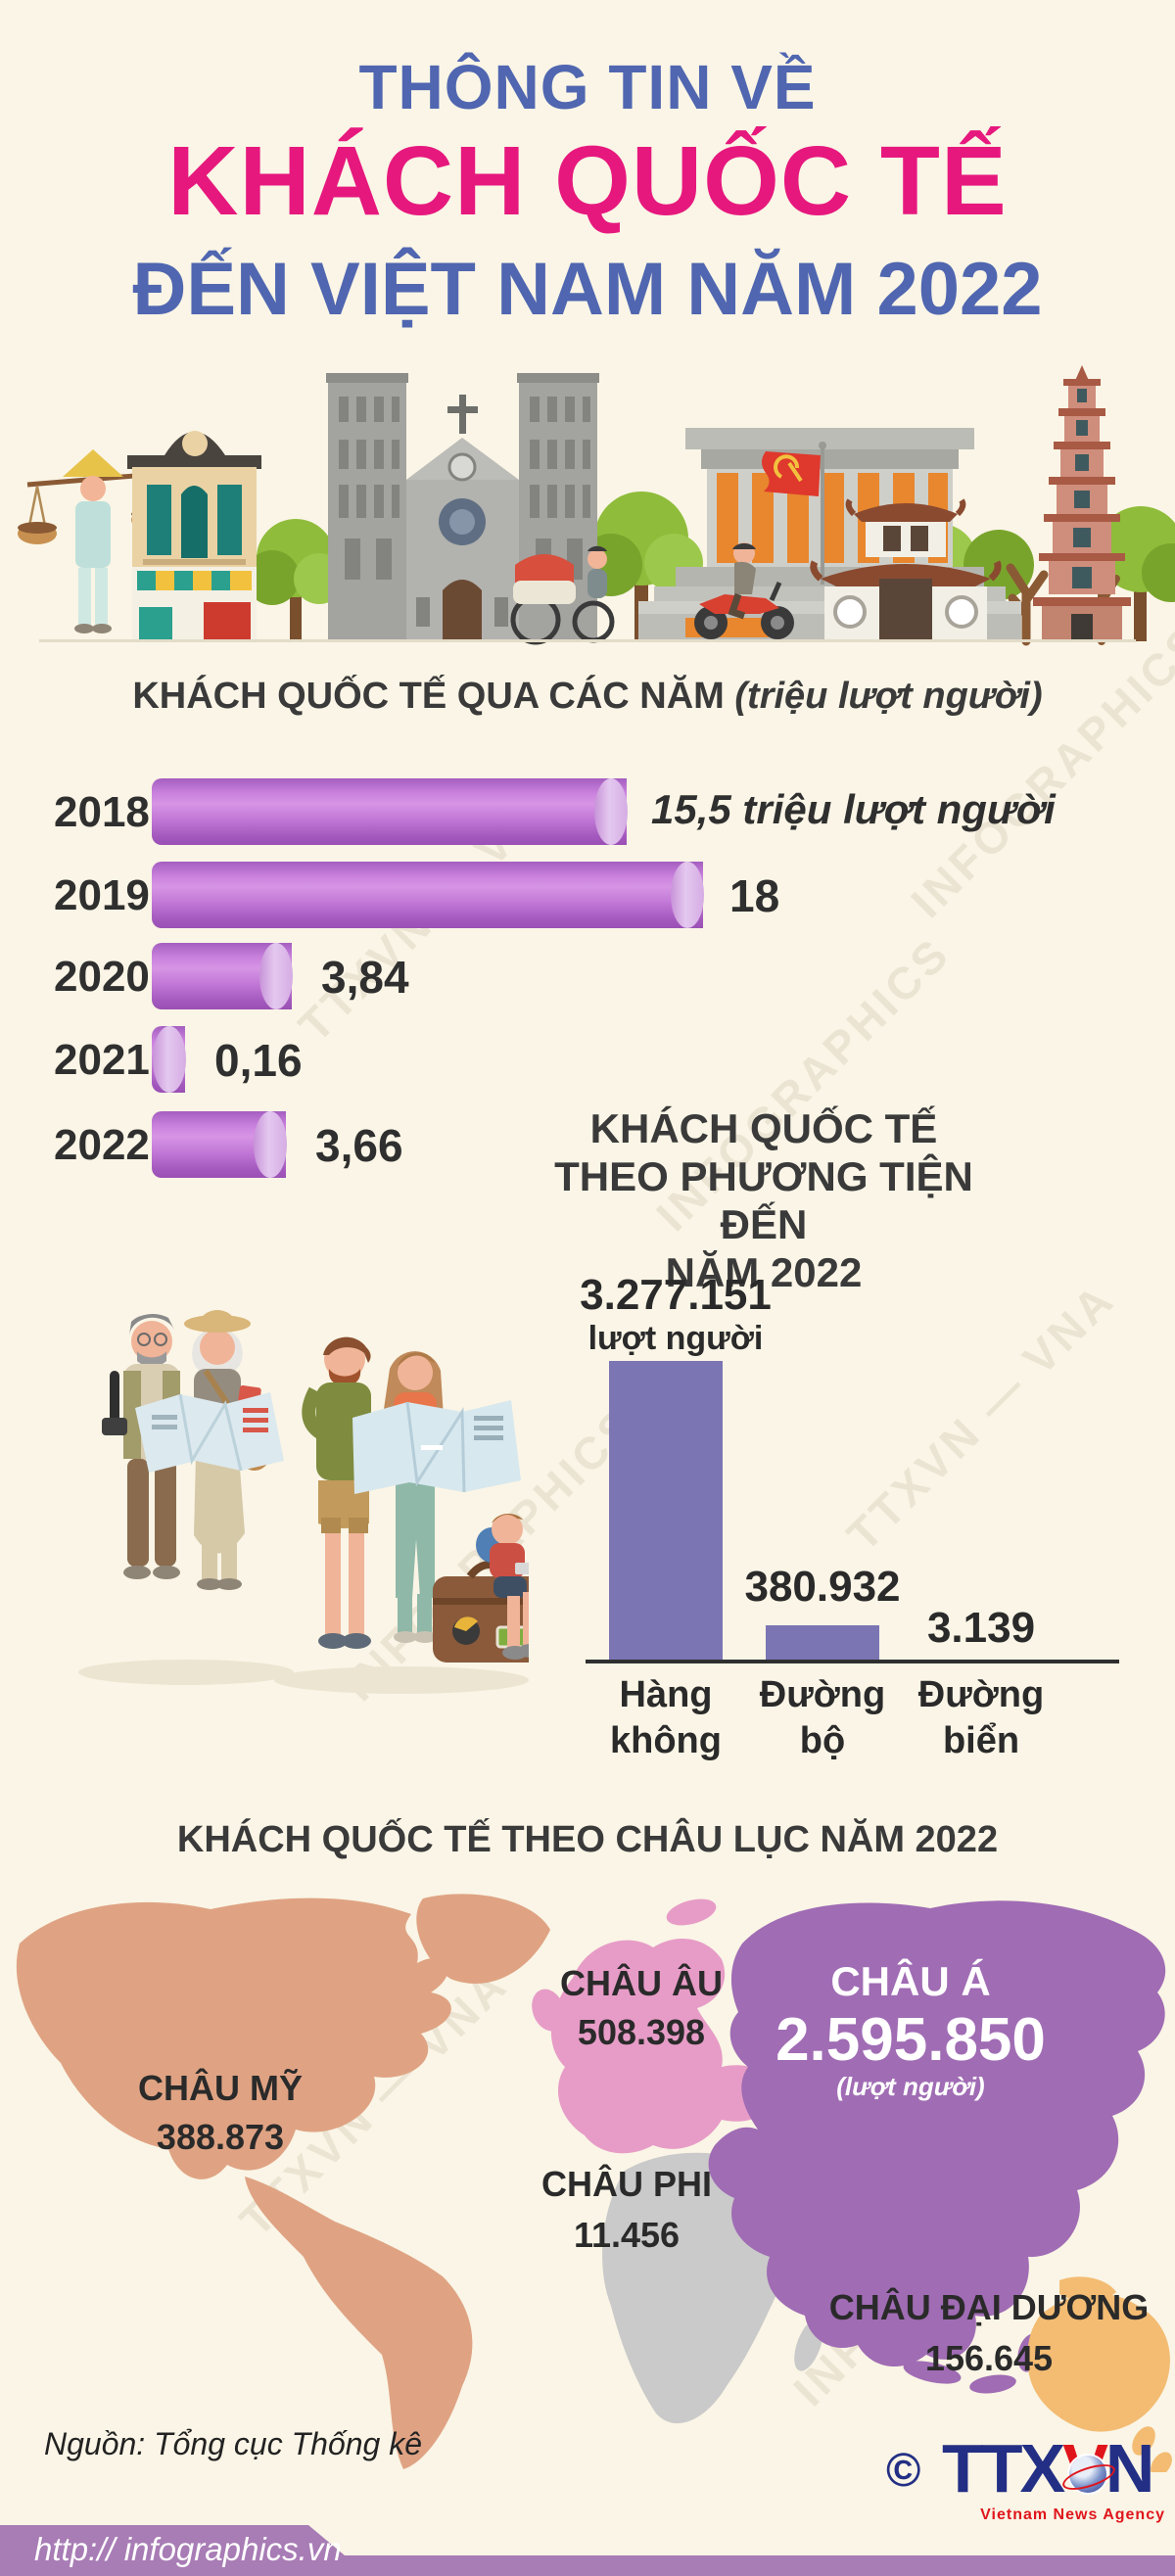 This screenshot has height=2576, width=1175. What do you see at coordinates (220, 2137) in the screenshot?
I see `label-americas-value: 388.873` at bounding box center [220, 2137].